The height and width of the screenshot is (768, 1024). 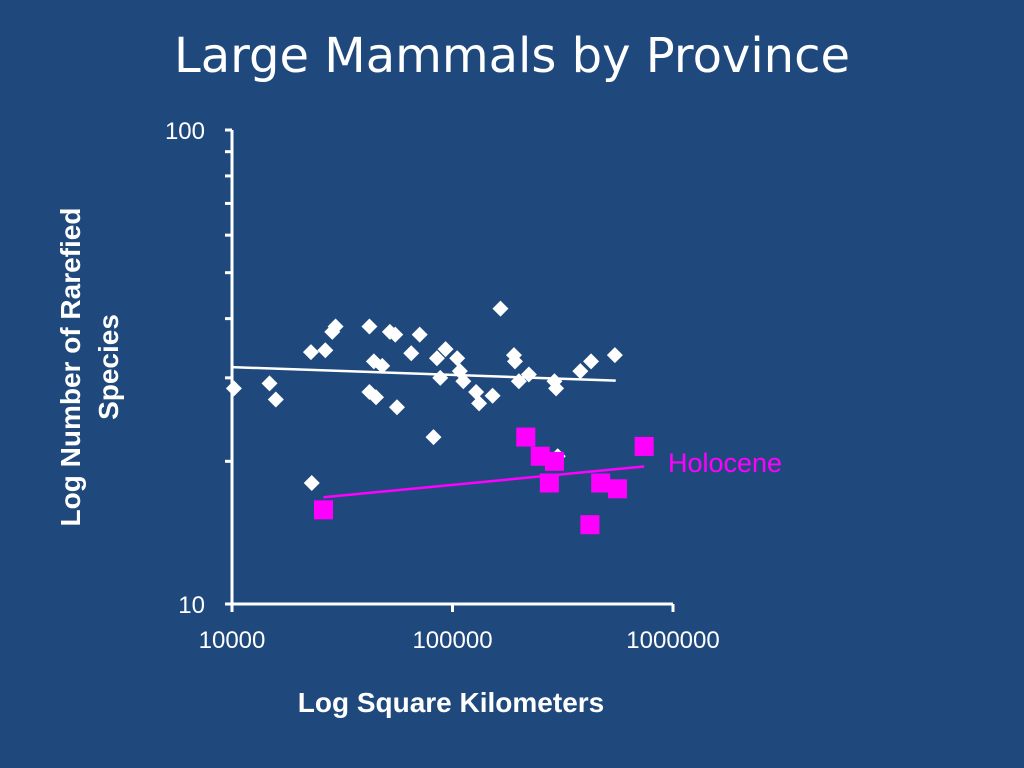 I want to click on holocene-trendline, so click(x=484, y=482).